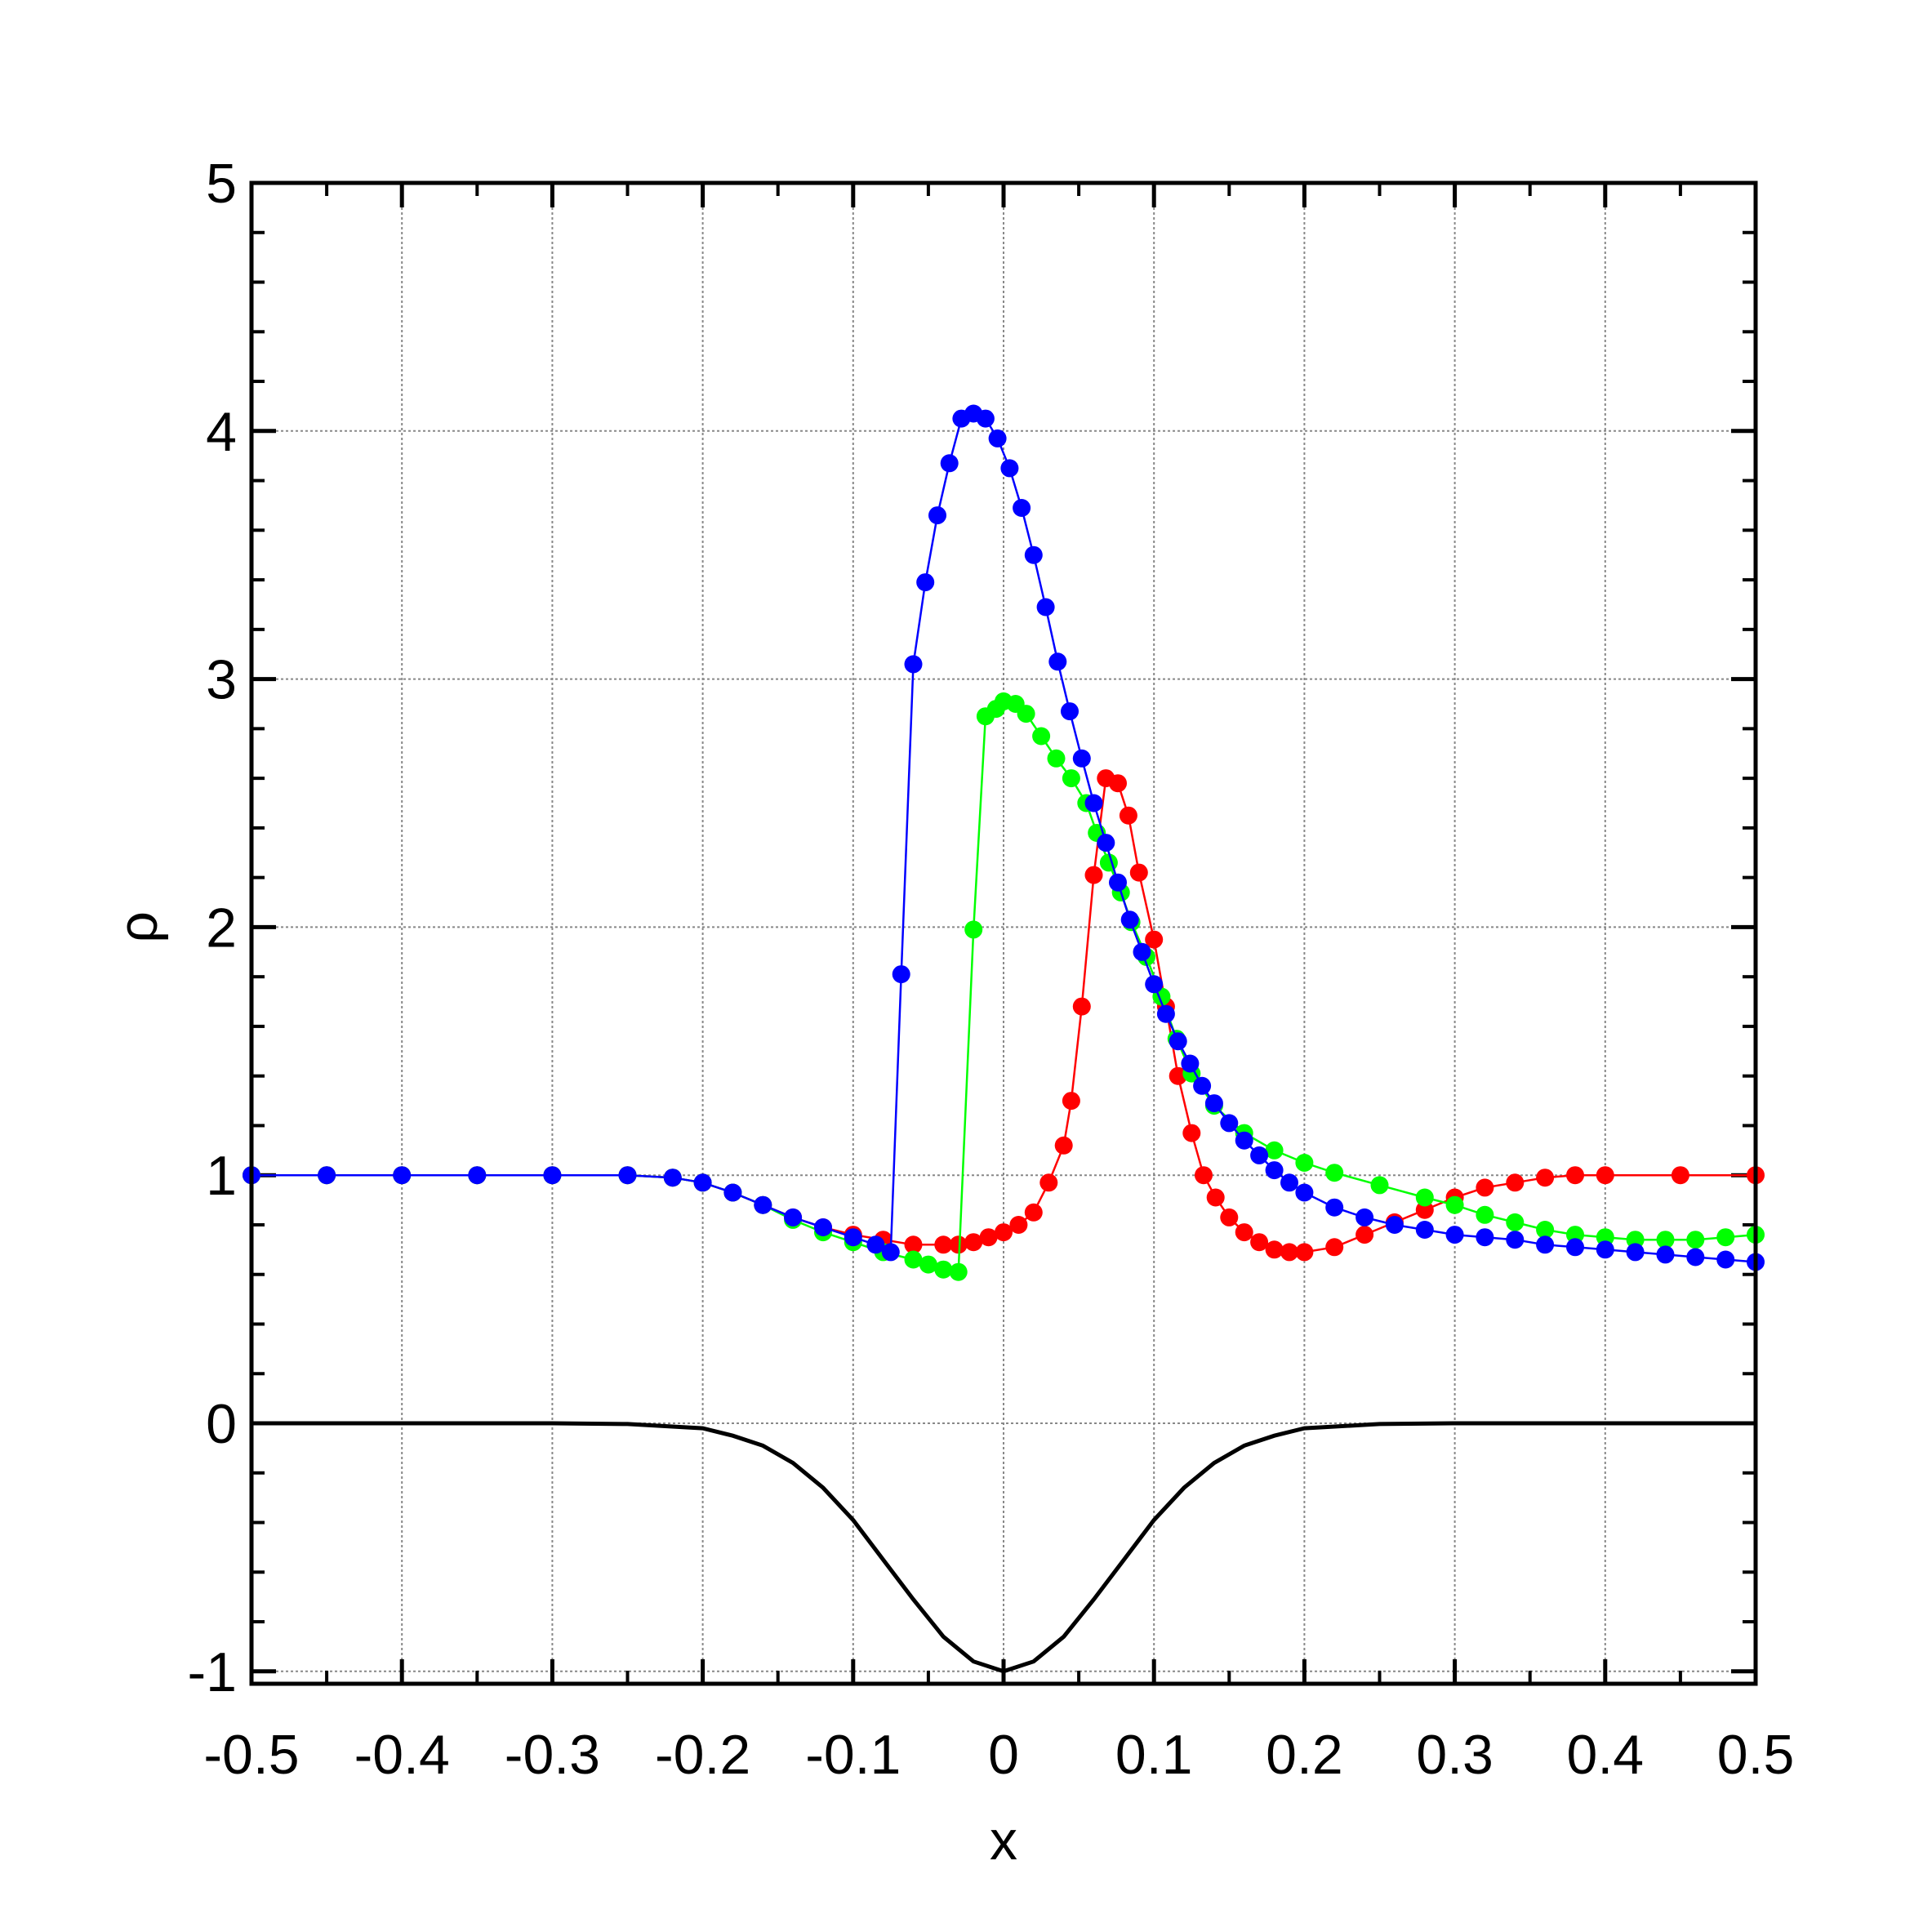  Describe the element at coordinates (1004, 1755) in the screenshot. I see `x-tick-label: 0` at that location.